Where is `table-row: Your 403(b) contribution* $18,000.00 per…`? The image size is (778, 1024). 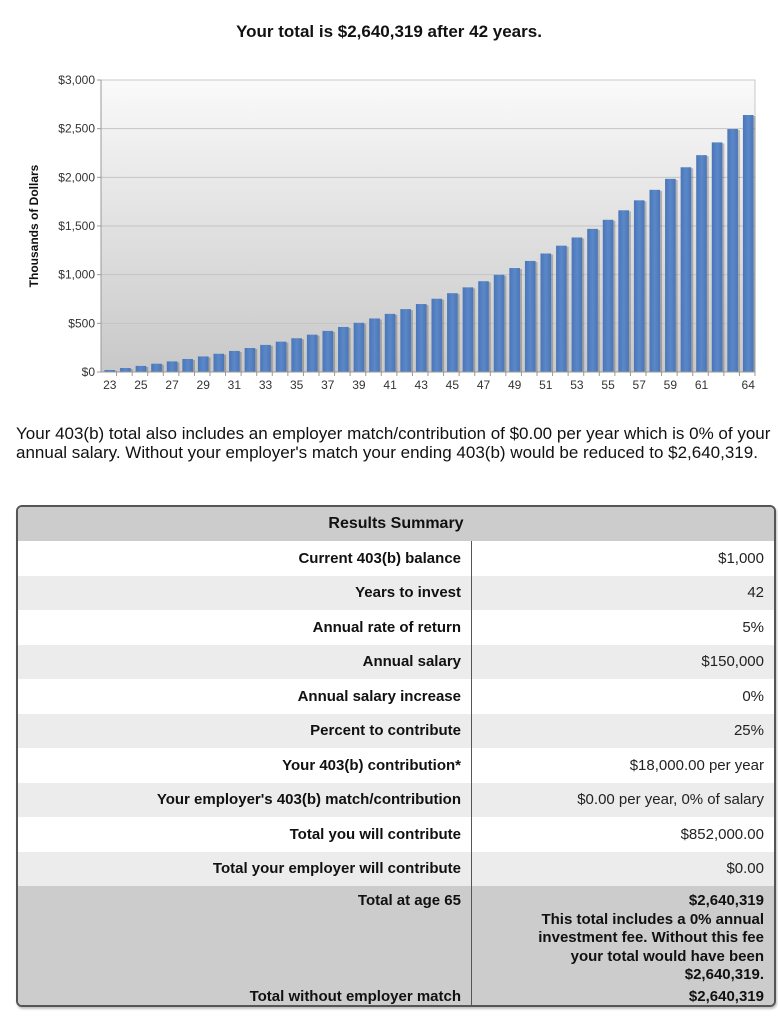 table-row: Your 403(b) contribution* $18,000.00 per… is located at coordinates (396, 765).